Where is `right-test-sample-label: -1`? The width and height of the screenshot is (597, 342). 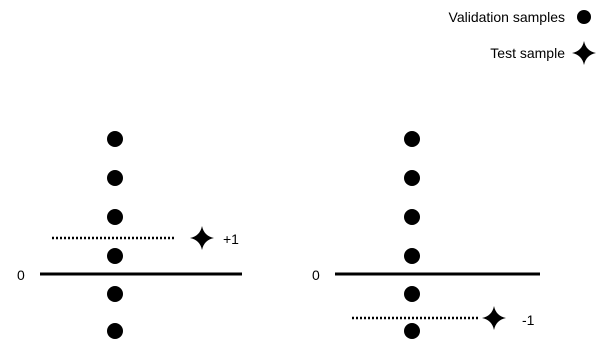 right-test-sample-label: -1 is located at coordinates (528, 320).